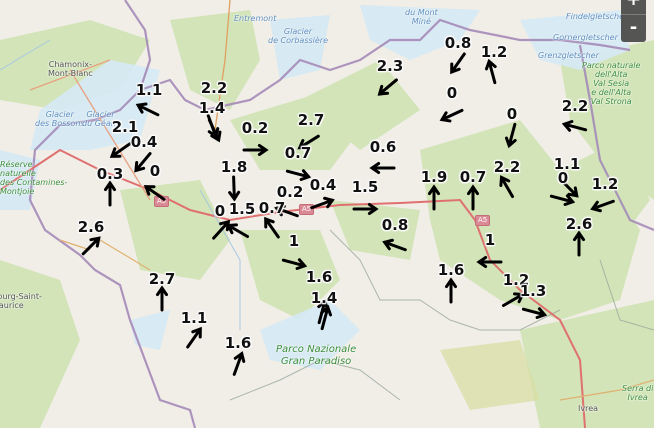 This screenshot has height=428, width=654. Describe the element at coordinates (21, 301) in the screenshot. I see `place-bourg-saint-maurice: Bourg-Saint- Maurice` at that location.